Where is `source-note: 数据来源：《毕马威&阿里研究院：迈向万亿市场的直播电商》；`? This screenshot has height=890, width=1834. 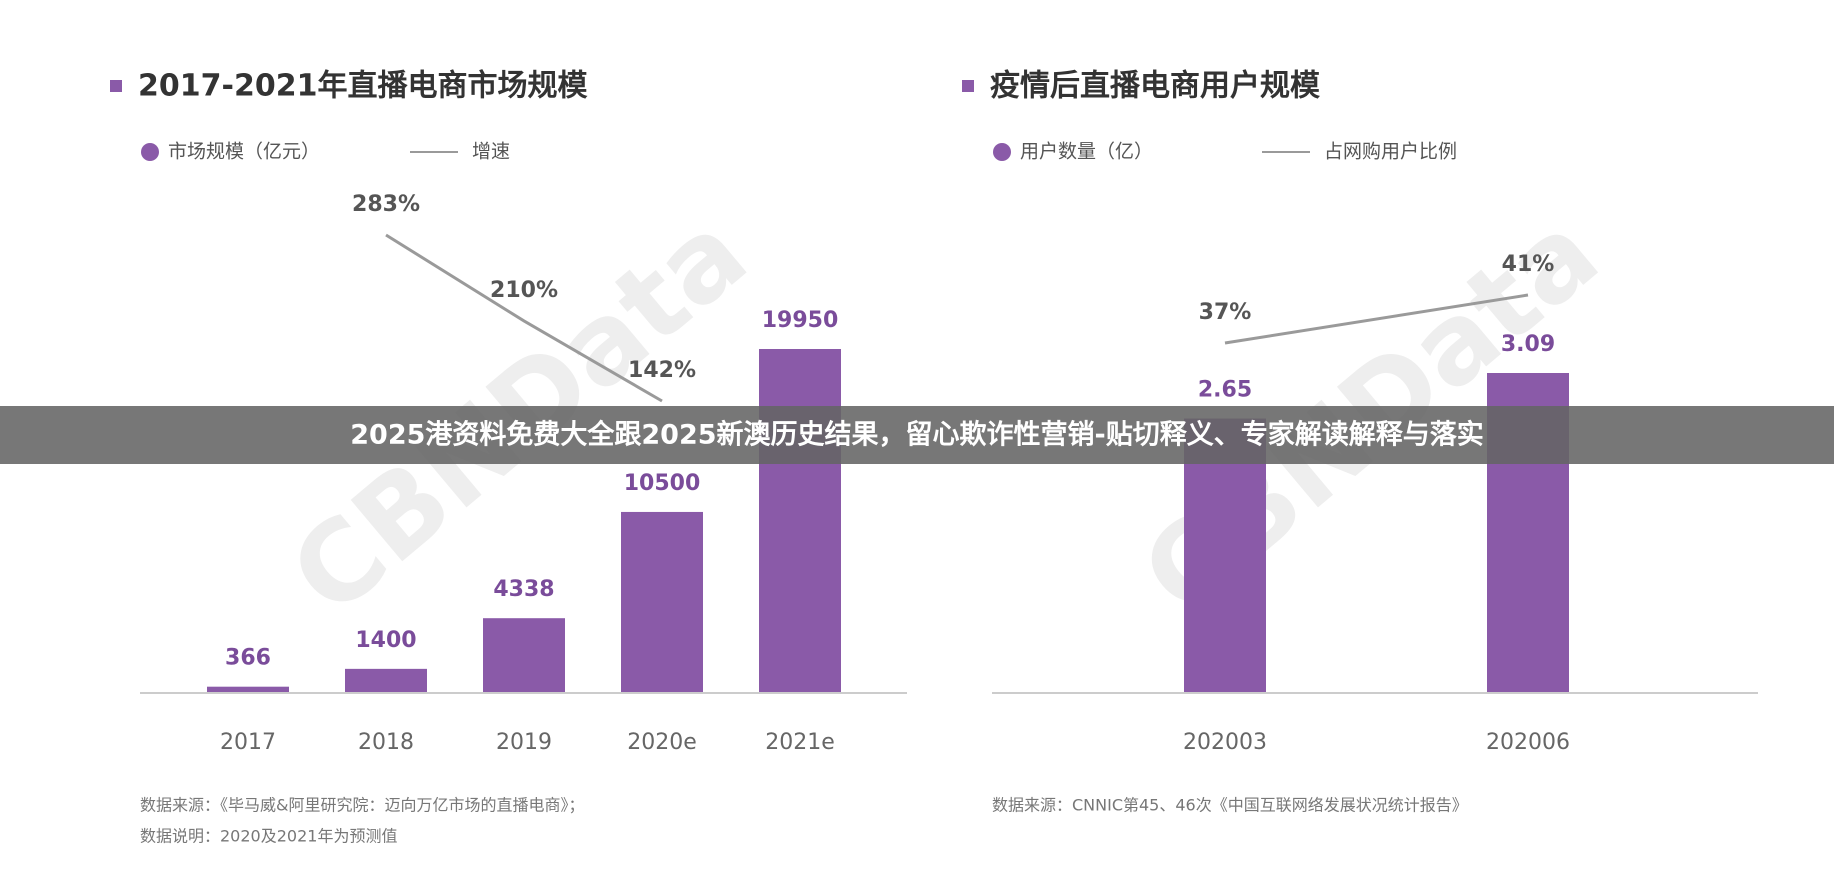 source-note: 数据来源：《毕马威&阿里研究院：迈向万亿市场的直播电商》； is located at coordinates (362, 805).